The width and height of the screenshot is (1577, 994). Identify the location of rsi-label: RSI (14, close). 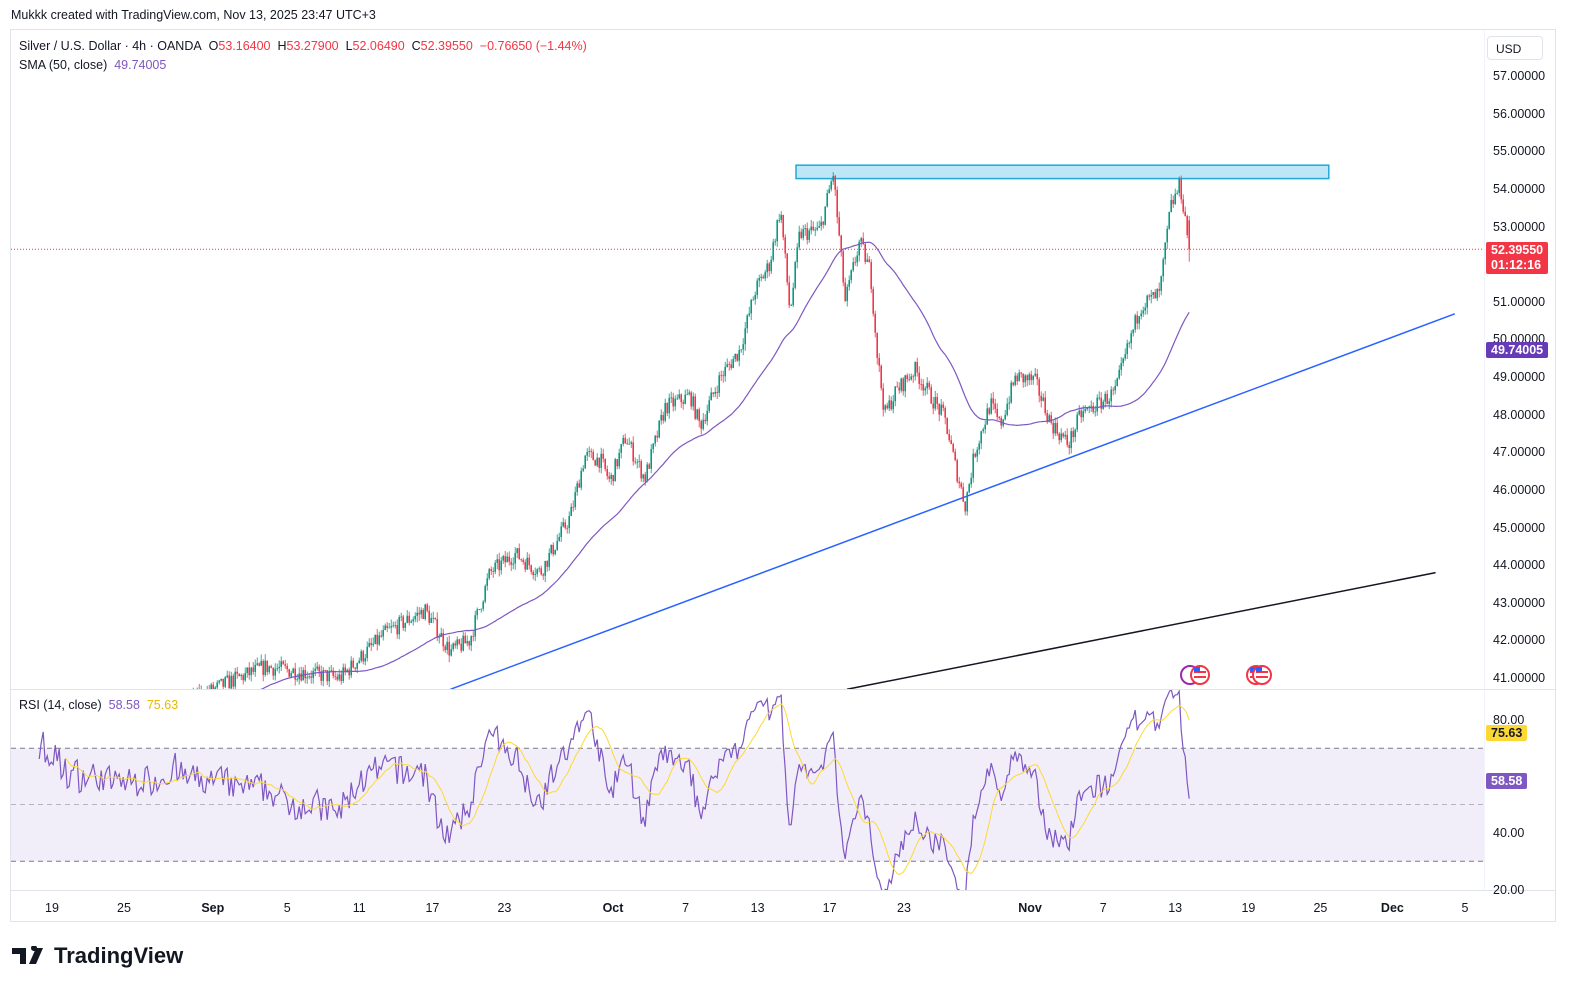
(60, 705).